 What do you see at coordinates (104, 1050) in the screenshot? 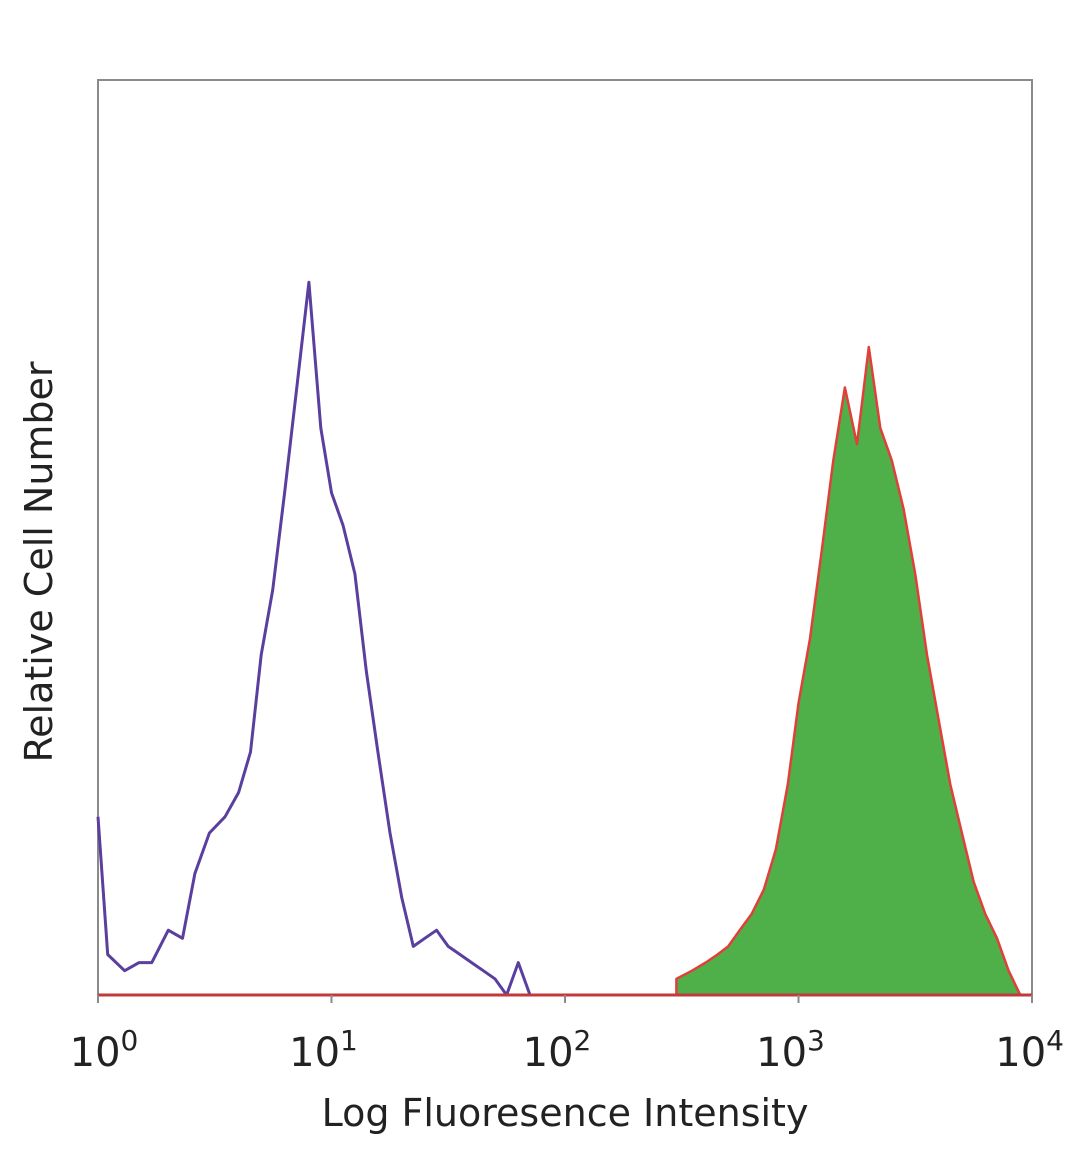
I see `x-tick-label-0: 100` at bounding box center [104, 1050].